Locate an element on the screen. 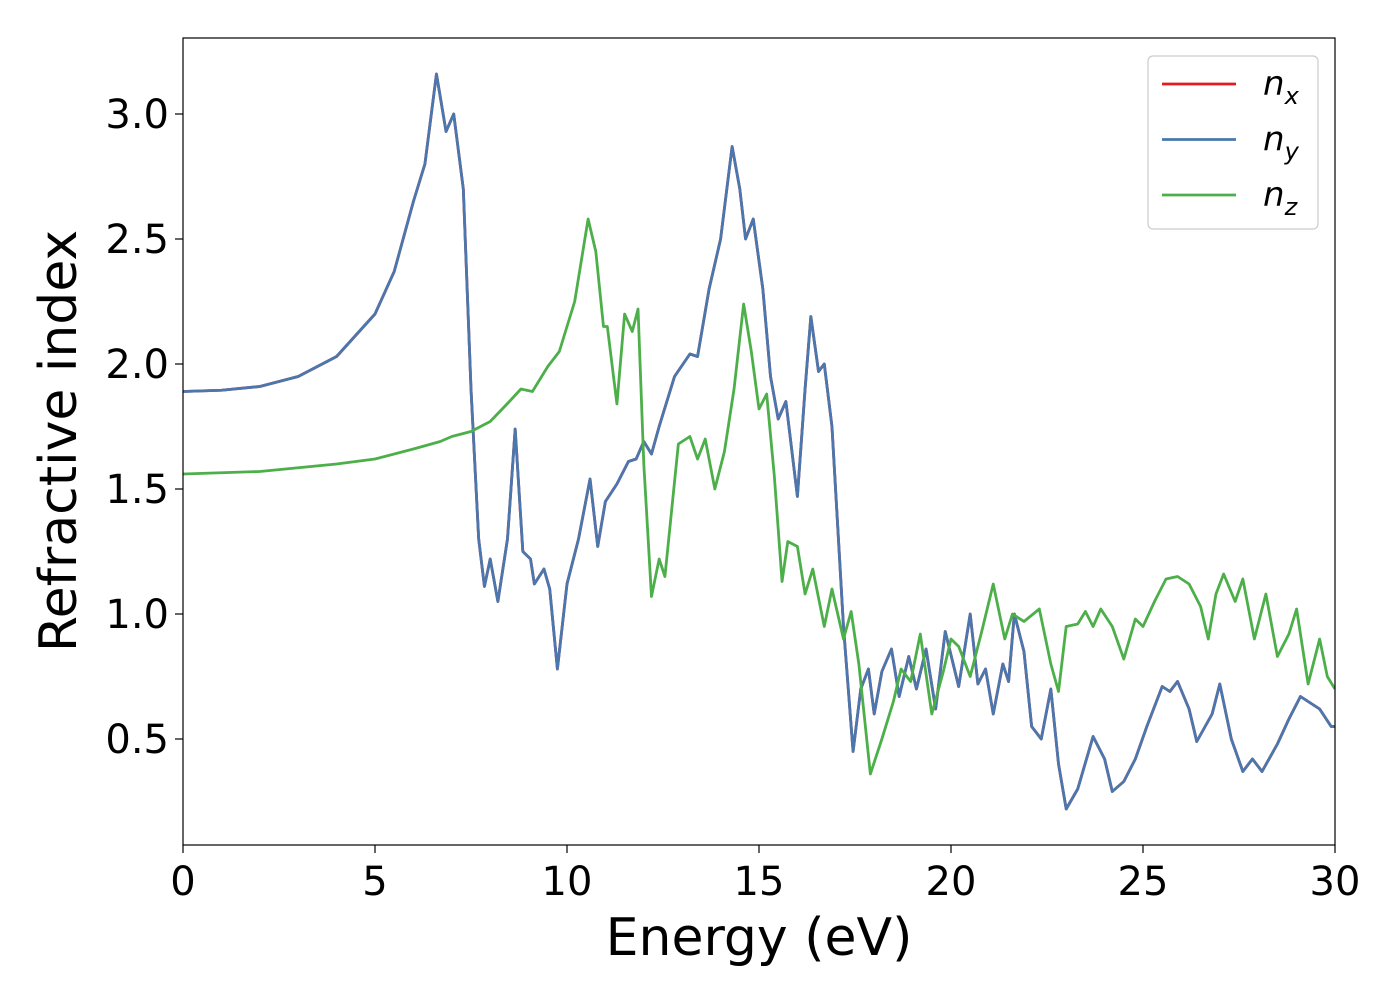  x-tick-label: 5 is located at coordinates (374, 882).